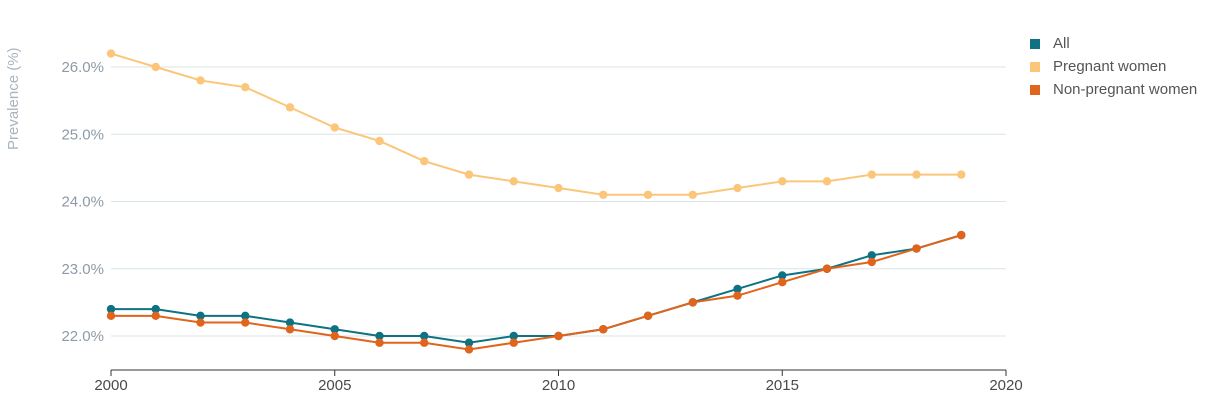  I want to click on y-tick-label: 22.0%, so click(82, 336).